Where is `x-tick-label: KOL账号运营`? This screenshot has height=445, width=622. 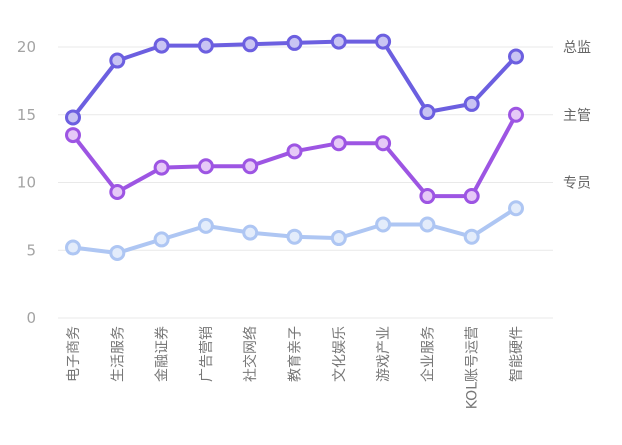 x-tick-label: KOL账号运营 is located at coordinates (473, 367).